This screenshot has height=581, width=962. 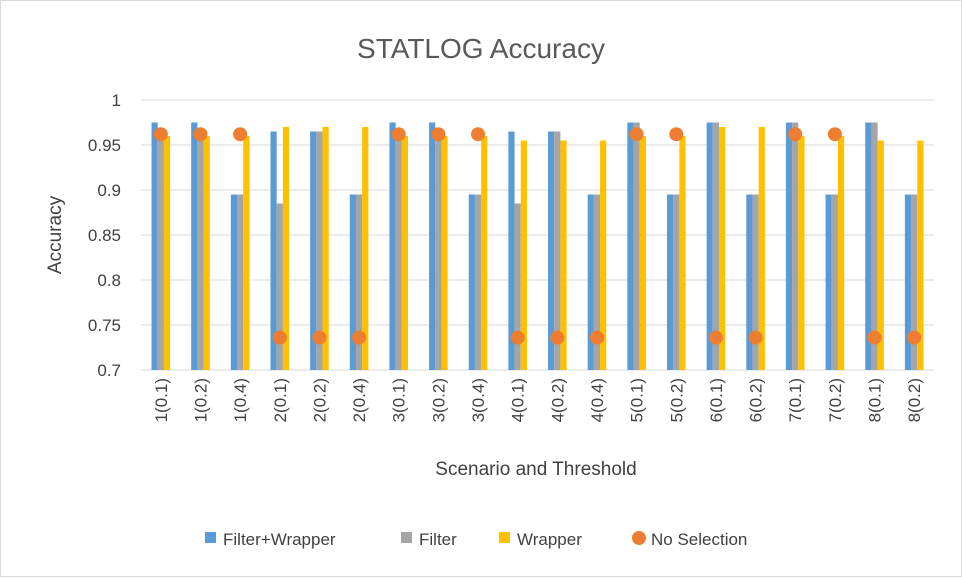 I want to click on y-tick-label: 0.8, so click(x=109, y=280).